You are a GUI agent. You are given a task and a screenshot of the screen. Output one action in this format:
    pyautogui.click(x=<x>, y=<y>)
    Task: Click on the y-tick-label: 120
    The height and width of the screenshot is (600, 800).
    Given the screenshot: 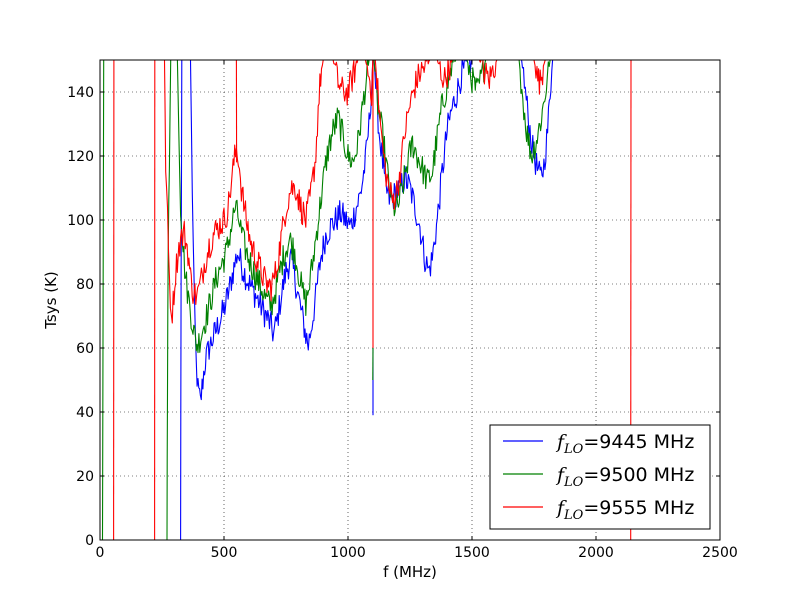 What is the action you would take?
    pyautogui.click(x=80, y=157)
    